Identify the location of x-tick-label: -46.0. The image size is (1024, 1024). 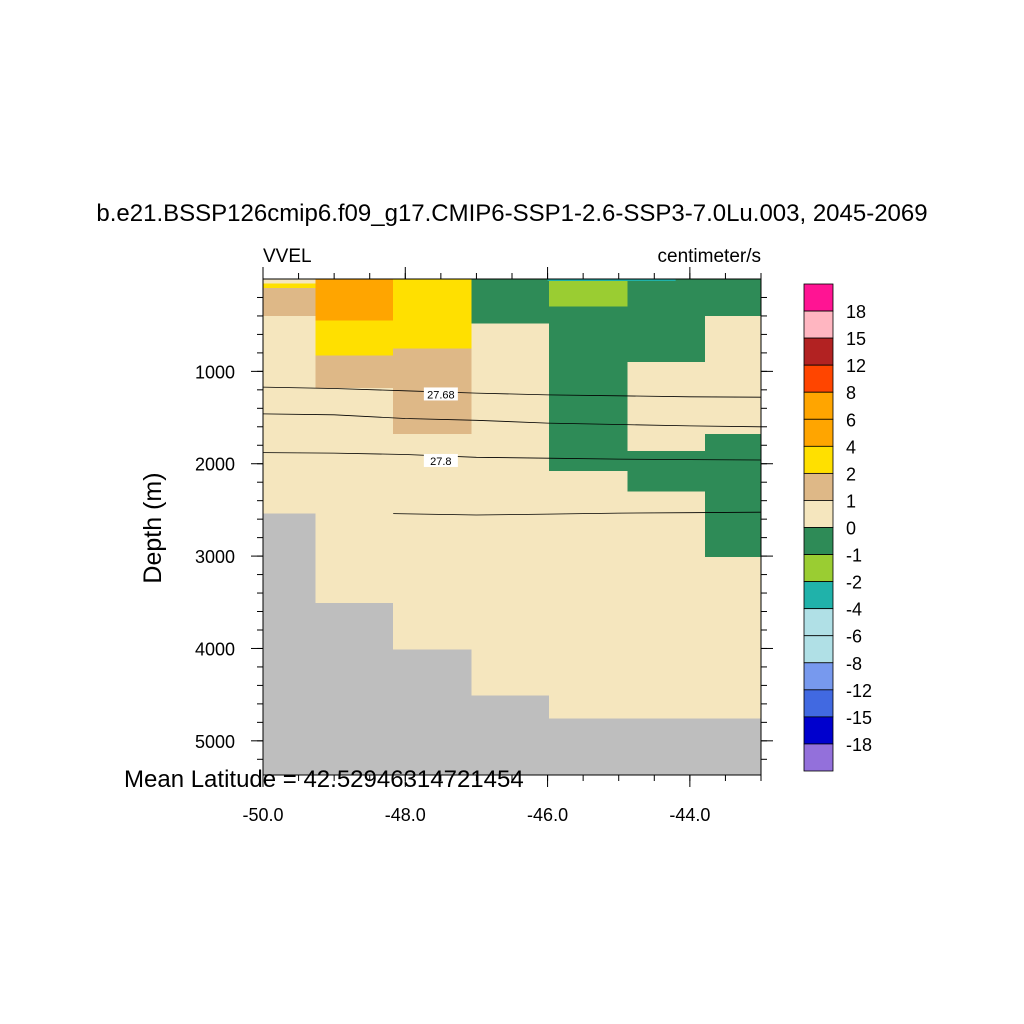
(547, 815).